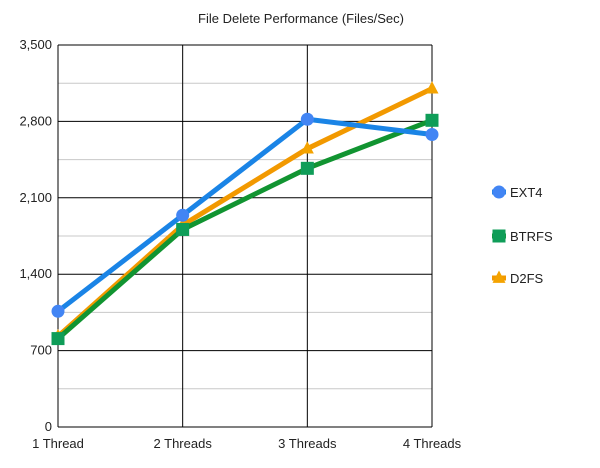 Image resolution: width=600 pixels, height=468 pixels. What do you see at coordinates (35, 120) in the screenshot?
I see `y-tick-label: 2,800` at bounding box center [35, 120].